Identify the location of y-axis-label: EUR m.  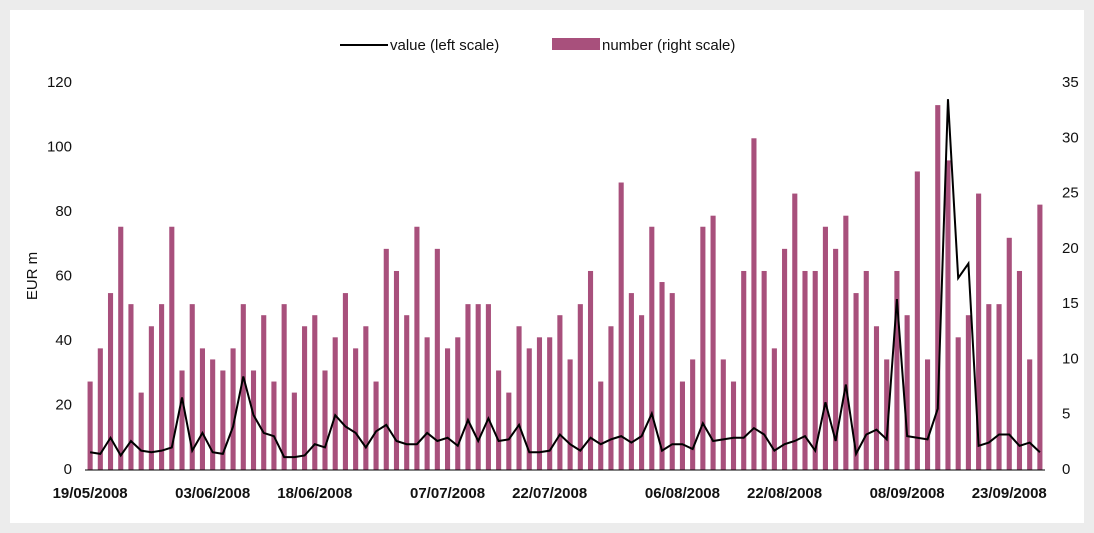
(32, 276).